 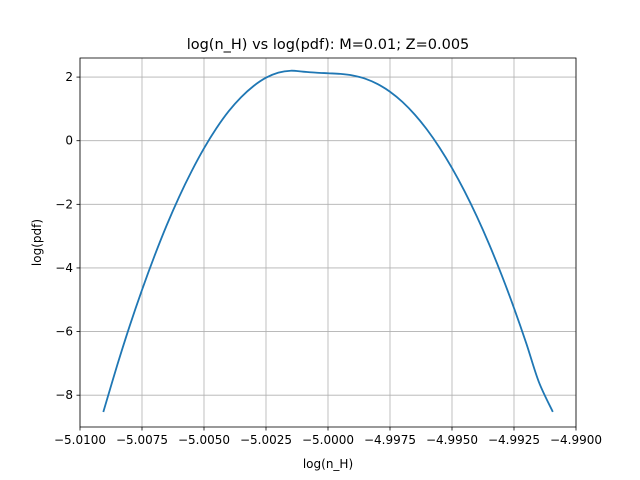 I want to click on x-tick-label: −4.9975, so click(x=390, y=440).